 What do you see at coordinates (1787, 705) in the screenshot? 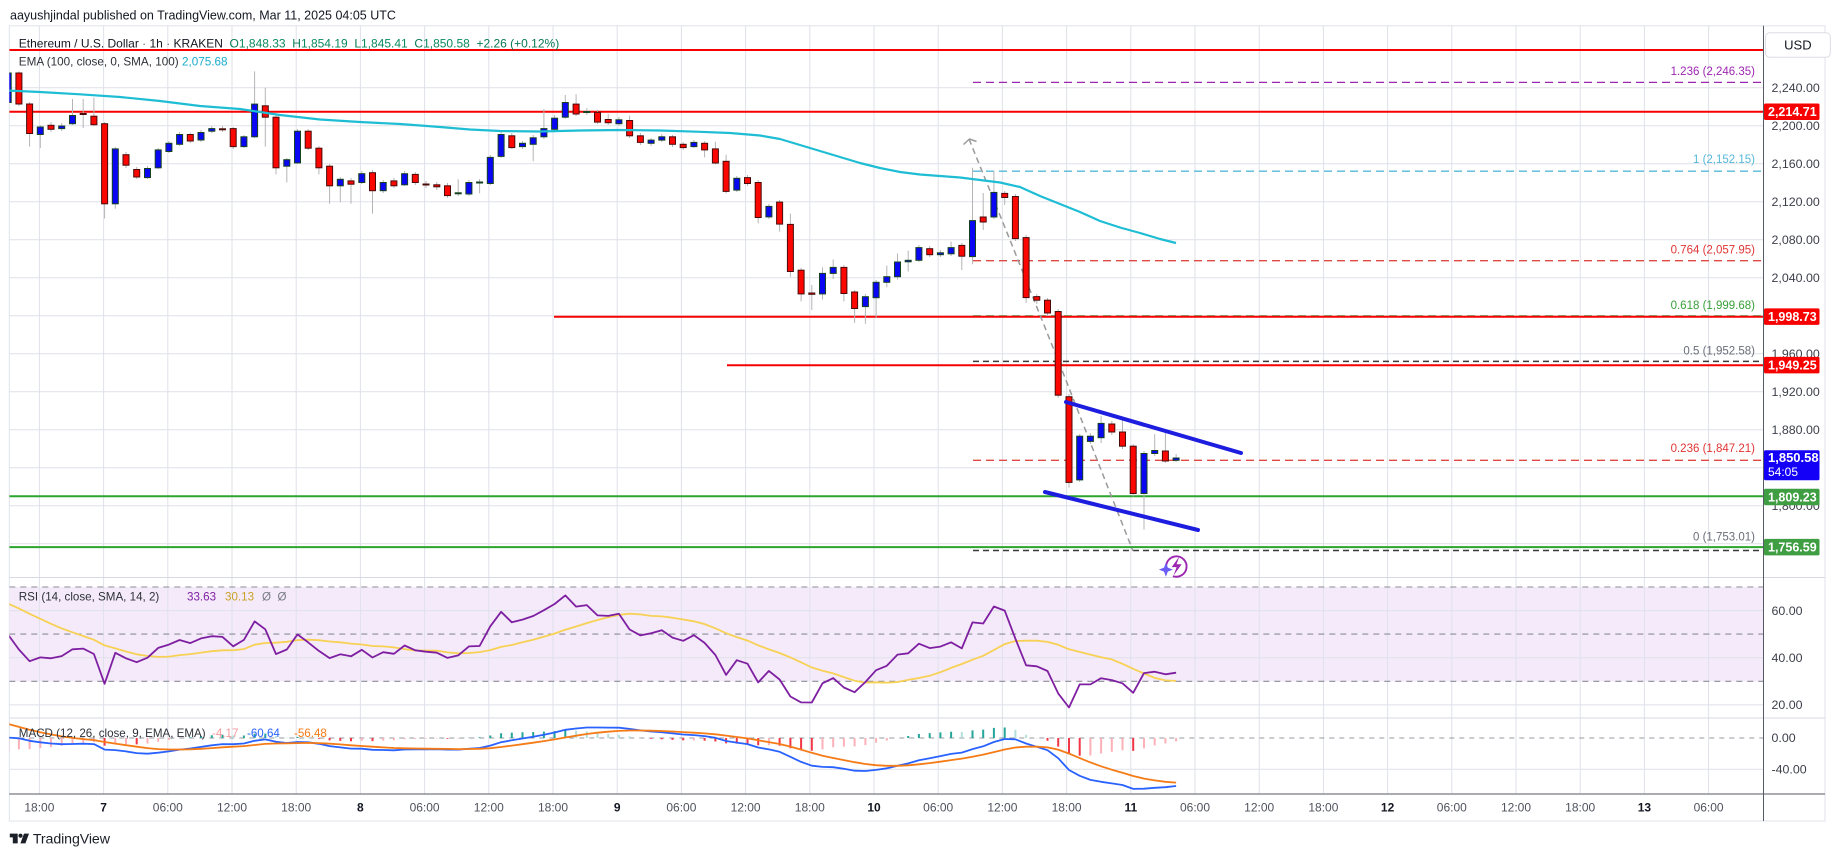
I see `svg-text: 20.00` at bounding box center [1787, 705].